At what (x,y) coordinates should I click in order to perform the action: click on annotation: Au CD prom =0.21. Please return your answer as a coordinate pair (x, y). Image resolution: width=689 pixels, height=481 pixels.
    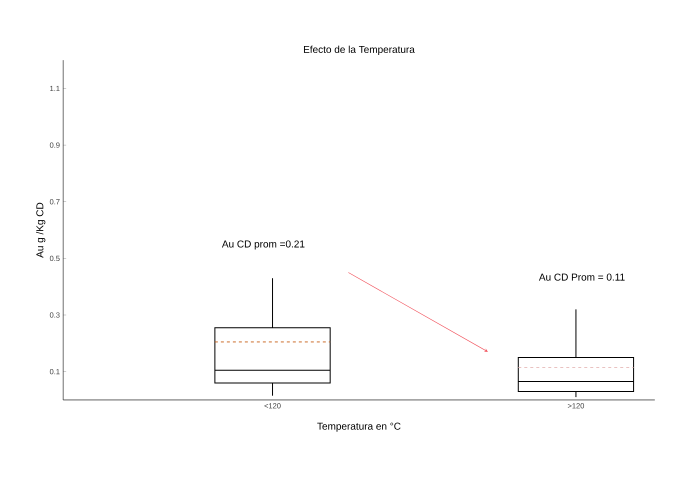
    Looking at the image, I should click on (263, 245).